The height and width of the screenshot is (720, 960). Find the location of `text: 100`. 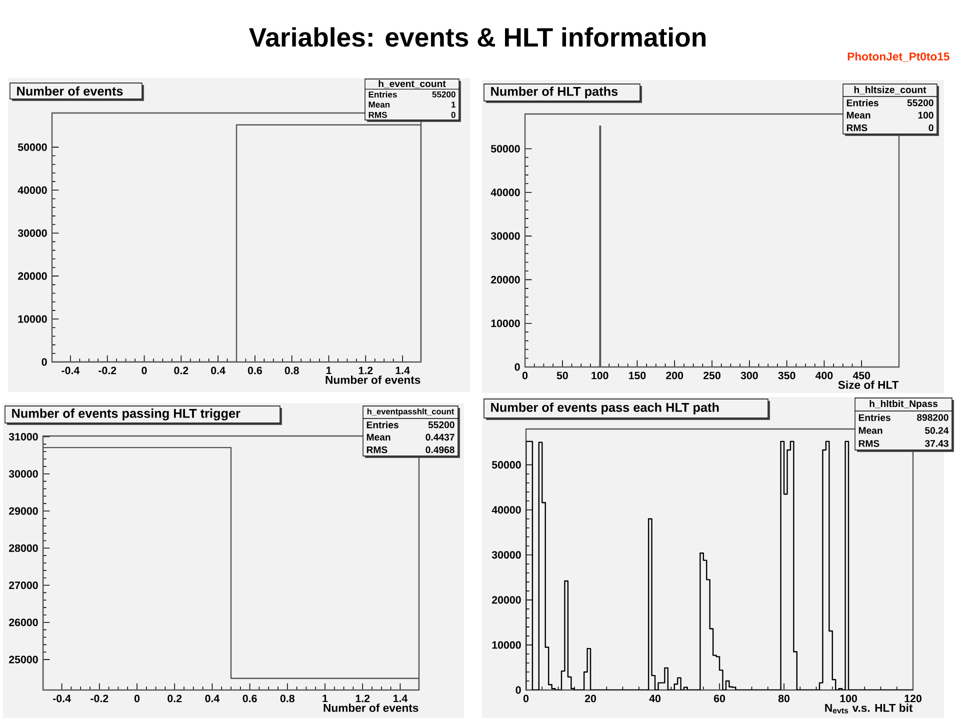

text: 100 is located at coordinates (926, 115).